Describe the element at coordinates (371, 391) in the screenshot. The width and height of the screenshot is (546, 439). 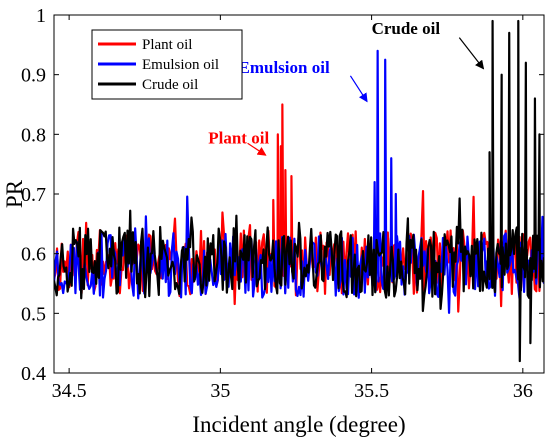
I see `x-tick-label: 35.5` at that location.